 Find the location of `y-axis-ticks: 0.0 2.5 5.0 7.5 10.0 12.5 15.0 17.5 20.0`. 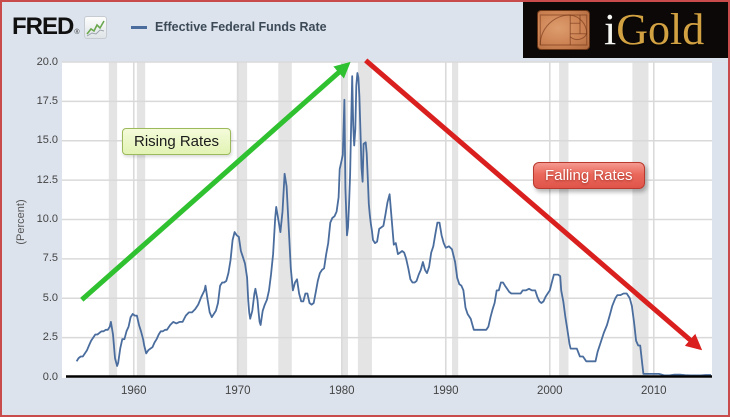

y-axis-ticks: 0.0 2.5 5.0 7.5 10.0 12.5 15.0 17.5 20.0 is located at coordinates (30, 219).